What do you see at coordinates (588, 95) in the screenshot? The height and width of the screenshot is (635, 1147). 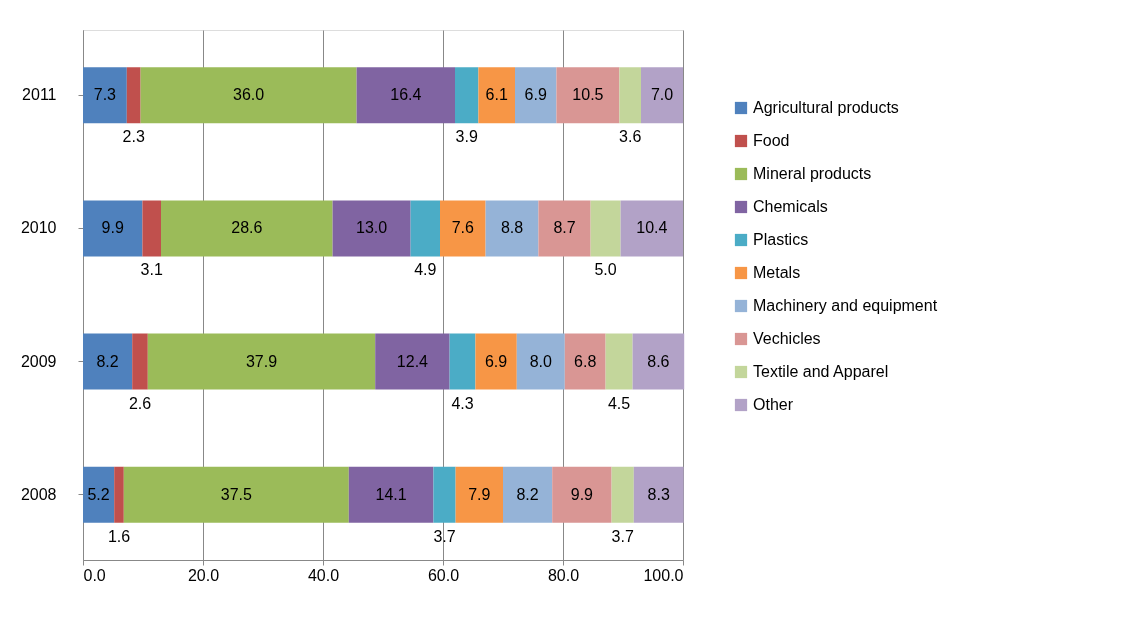 I see `data-label: 10.5` at bounding box center [588, 95].